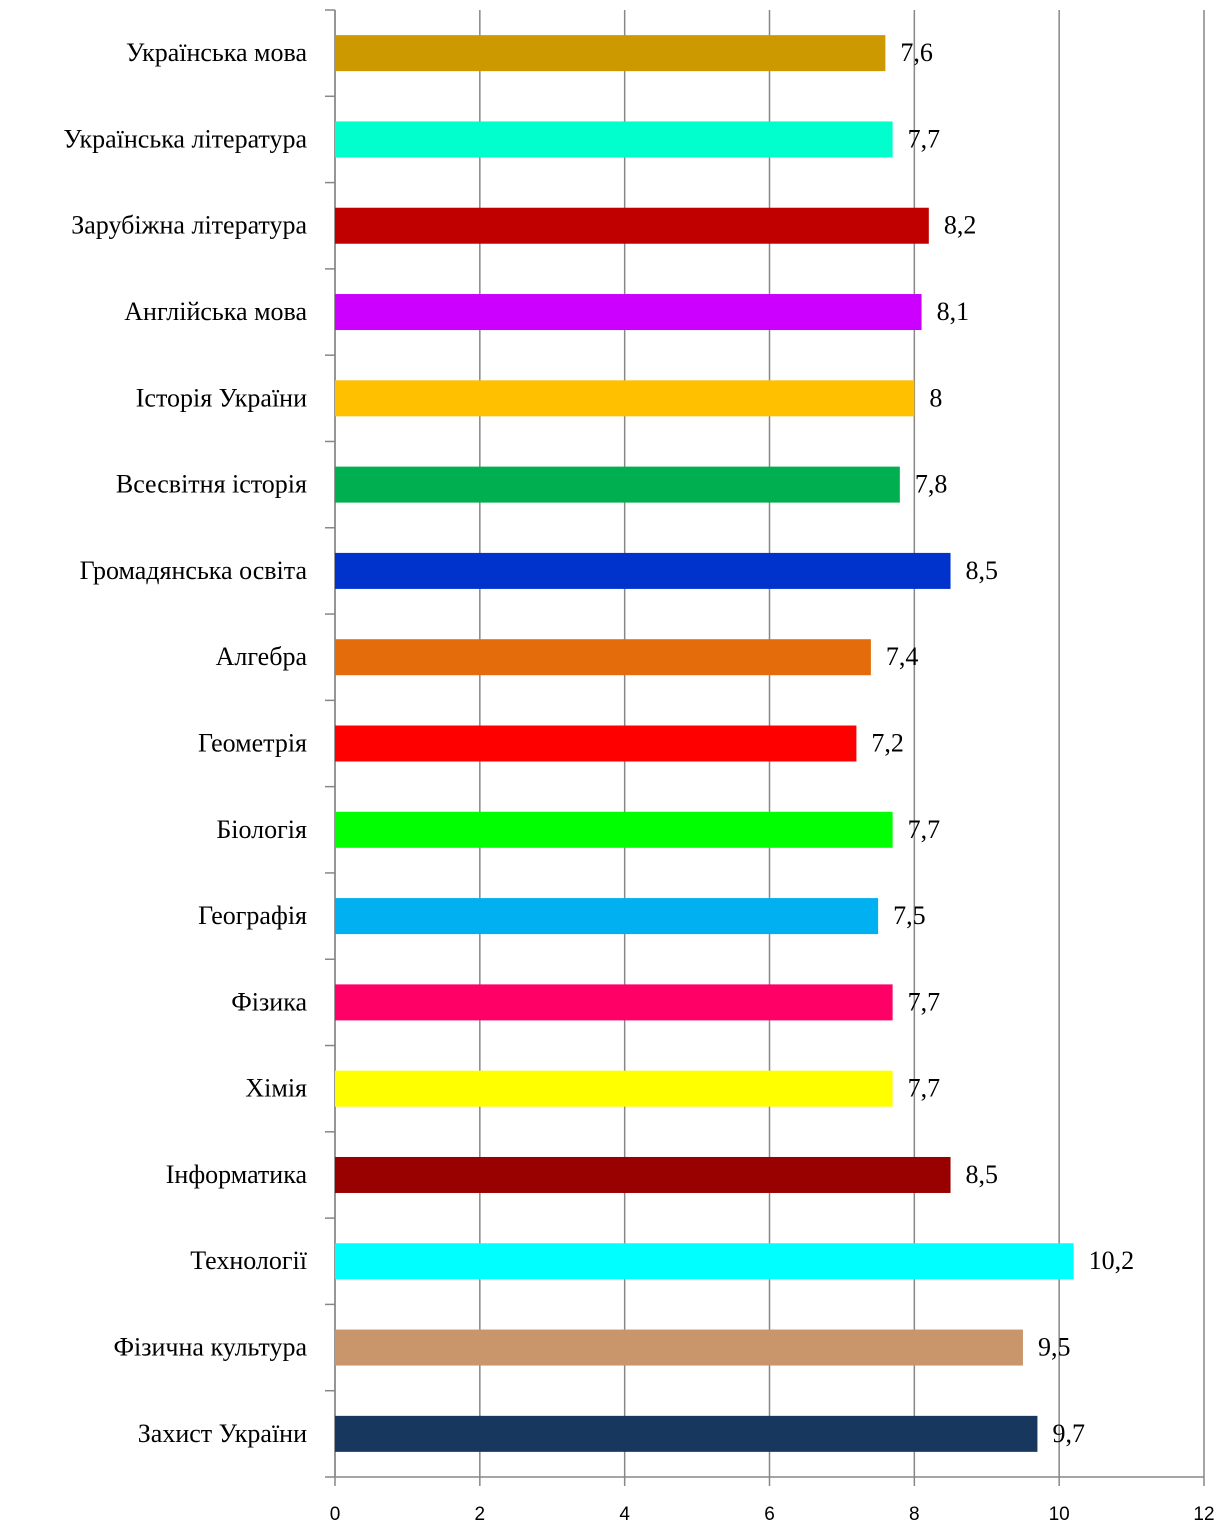  What do you see at coordinates (769, 1514) in the screenshot?
I see `x-tick-label: 6` at bounding box center [769, 1514].